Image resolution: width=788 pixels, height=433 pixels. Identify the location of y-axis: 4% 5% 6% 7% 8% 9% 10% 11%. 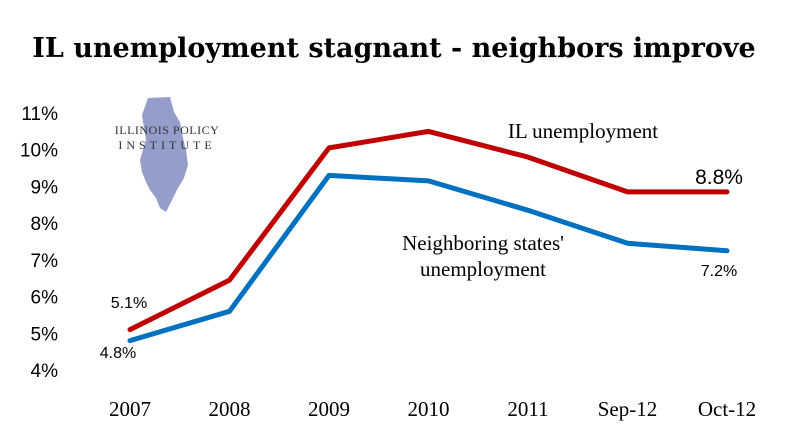
(39, 243).